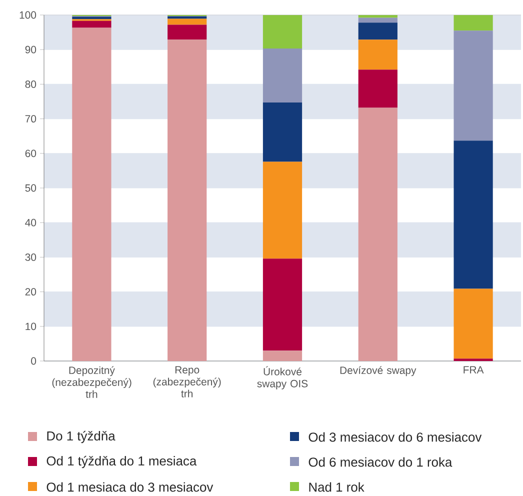 The height and width of the screenshot is (496, 523). I want to click on y-tick-label: 10, so click(31, 326).